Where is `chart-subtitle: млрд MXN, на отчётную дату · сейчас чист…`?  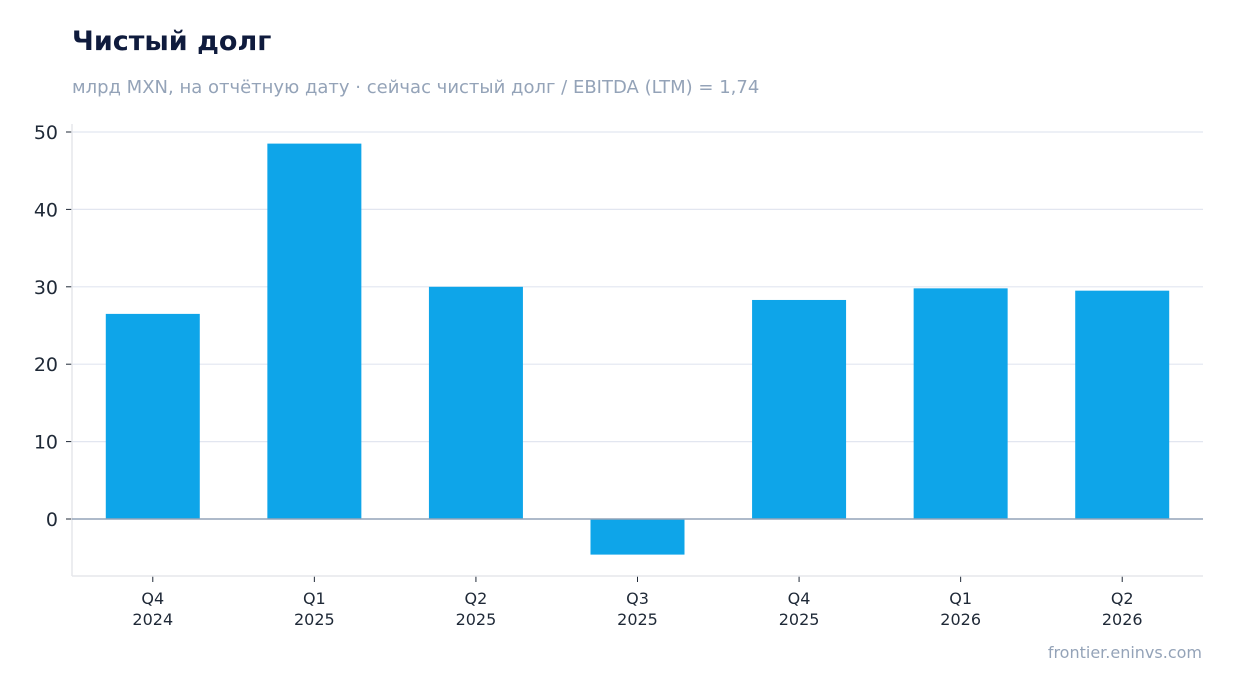
chart-subtitle: млрд MXN, на отчётную дату · сейчас чист… is located at coordinates (416, 87).